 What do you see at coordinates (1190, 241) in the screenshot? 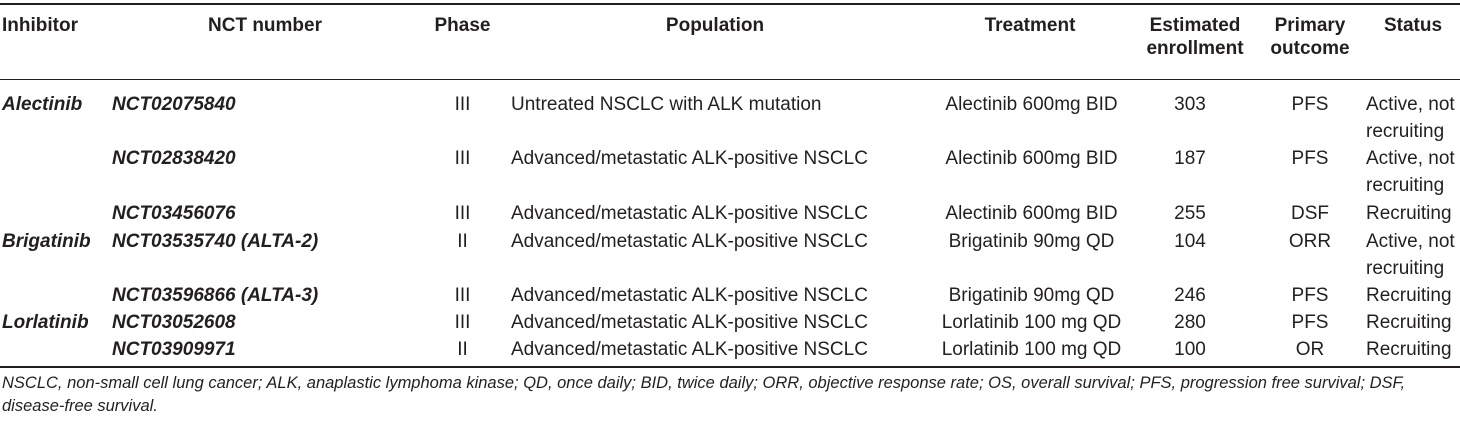
I see `cell-enrollment: 104` at bounding box center [1190, 241].